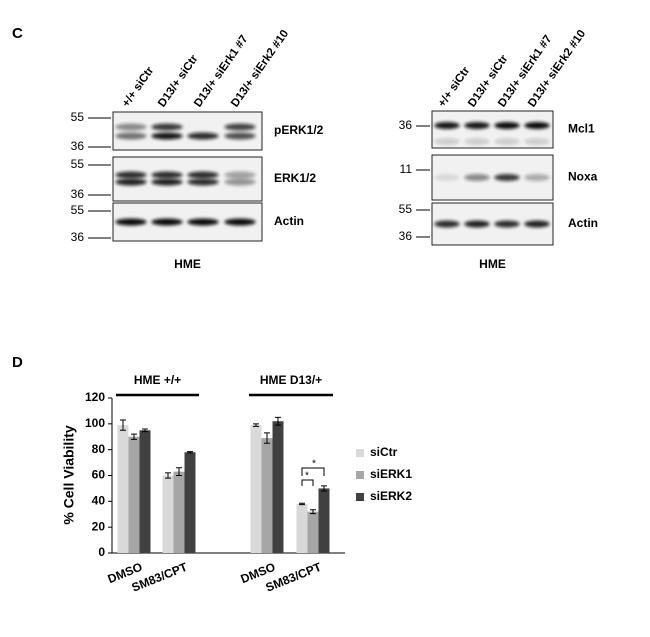 The image size is (650, 637). Describe the element at coordinates (295, 178) in the screenshot. I see `band-label: ERK1/2` at that location.